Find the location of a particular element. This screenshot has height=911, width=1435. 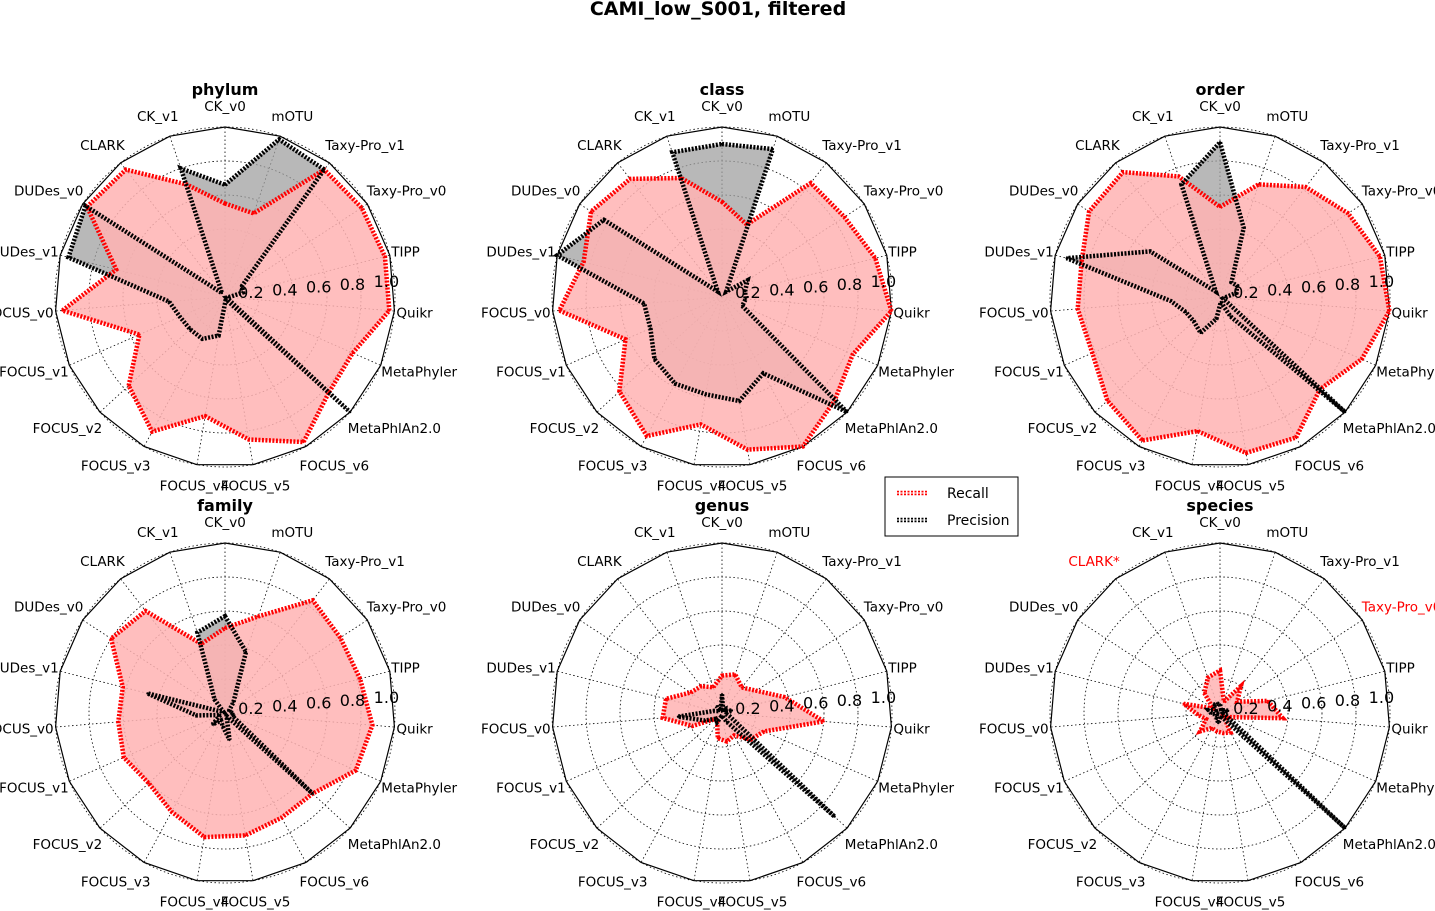

recall-point-MetaPhyler is located at coordinates (1361, 359).